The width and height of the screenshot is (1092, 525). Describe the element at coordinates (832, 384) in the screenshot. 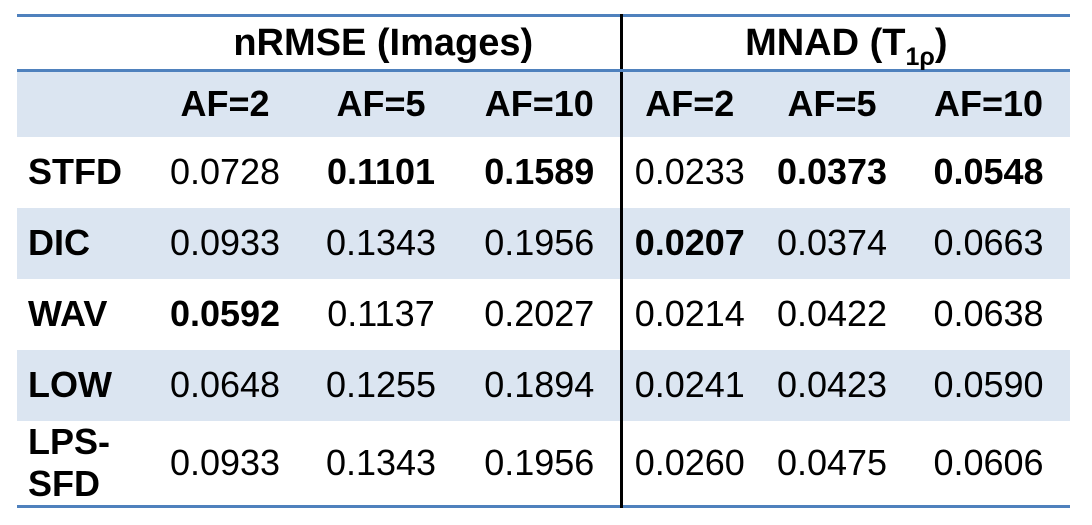

I see `metric-value-cell: 0.0423` at that location.